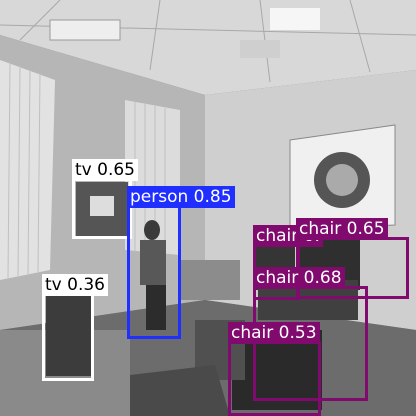 This screenshot has height=416, width=416. What do you see at coordinates (274, 333) in the screenshot?
I see `detection-label-chair-3: chair 0.53` at bounding box center [274, 333].